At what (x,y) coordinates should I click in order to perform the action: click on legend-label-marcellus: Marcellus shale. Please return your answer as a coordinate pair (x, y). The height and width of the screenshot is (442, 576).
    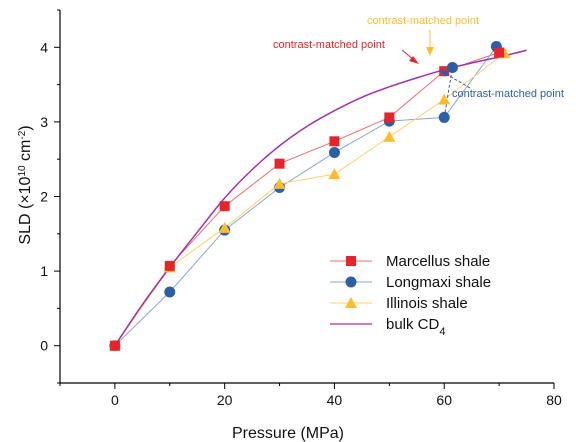
    Looking at the image, I should click on (438, 261).